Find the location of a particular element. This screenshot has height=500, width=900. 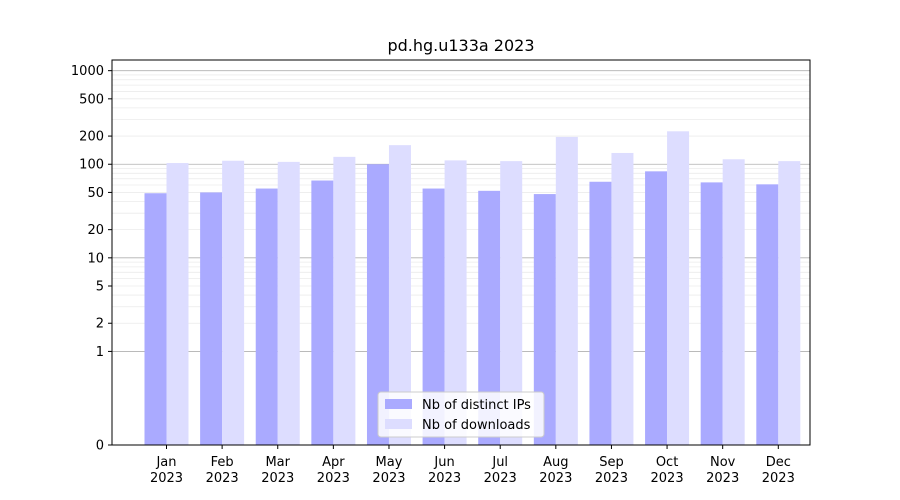

y-tick-label: 10 is located at coordinates (95, 258).